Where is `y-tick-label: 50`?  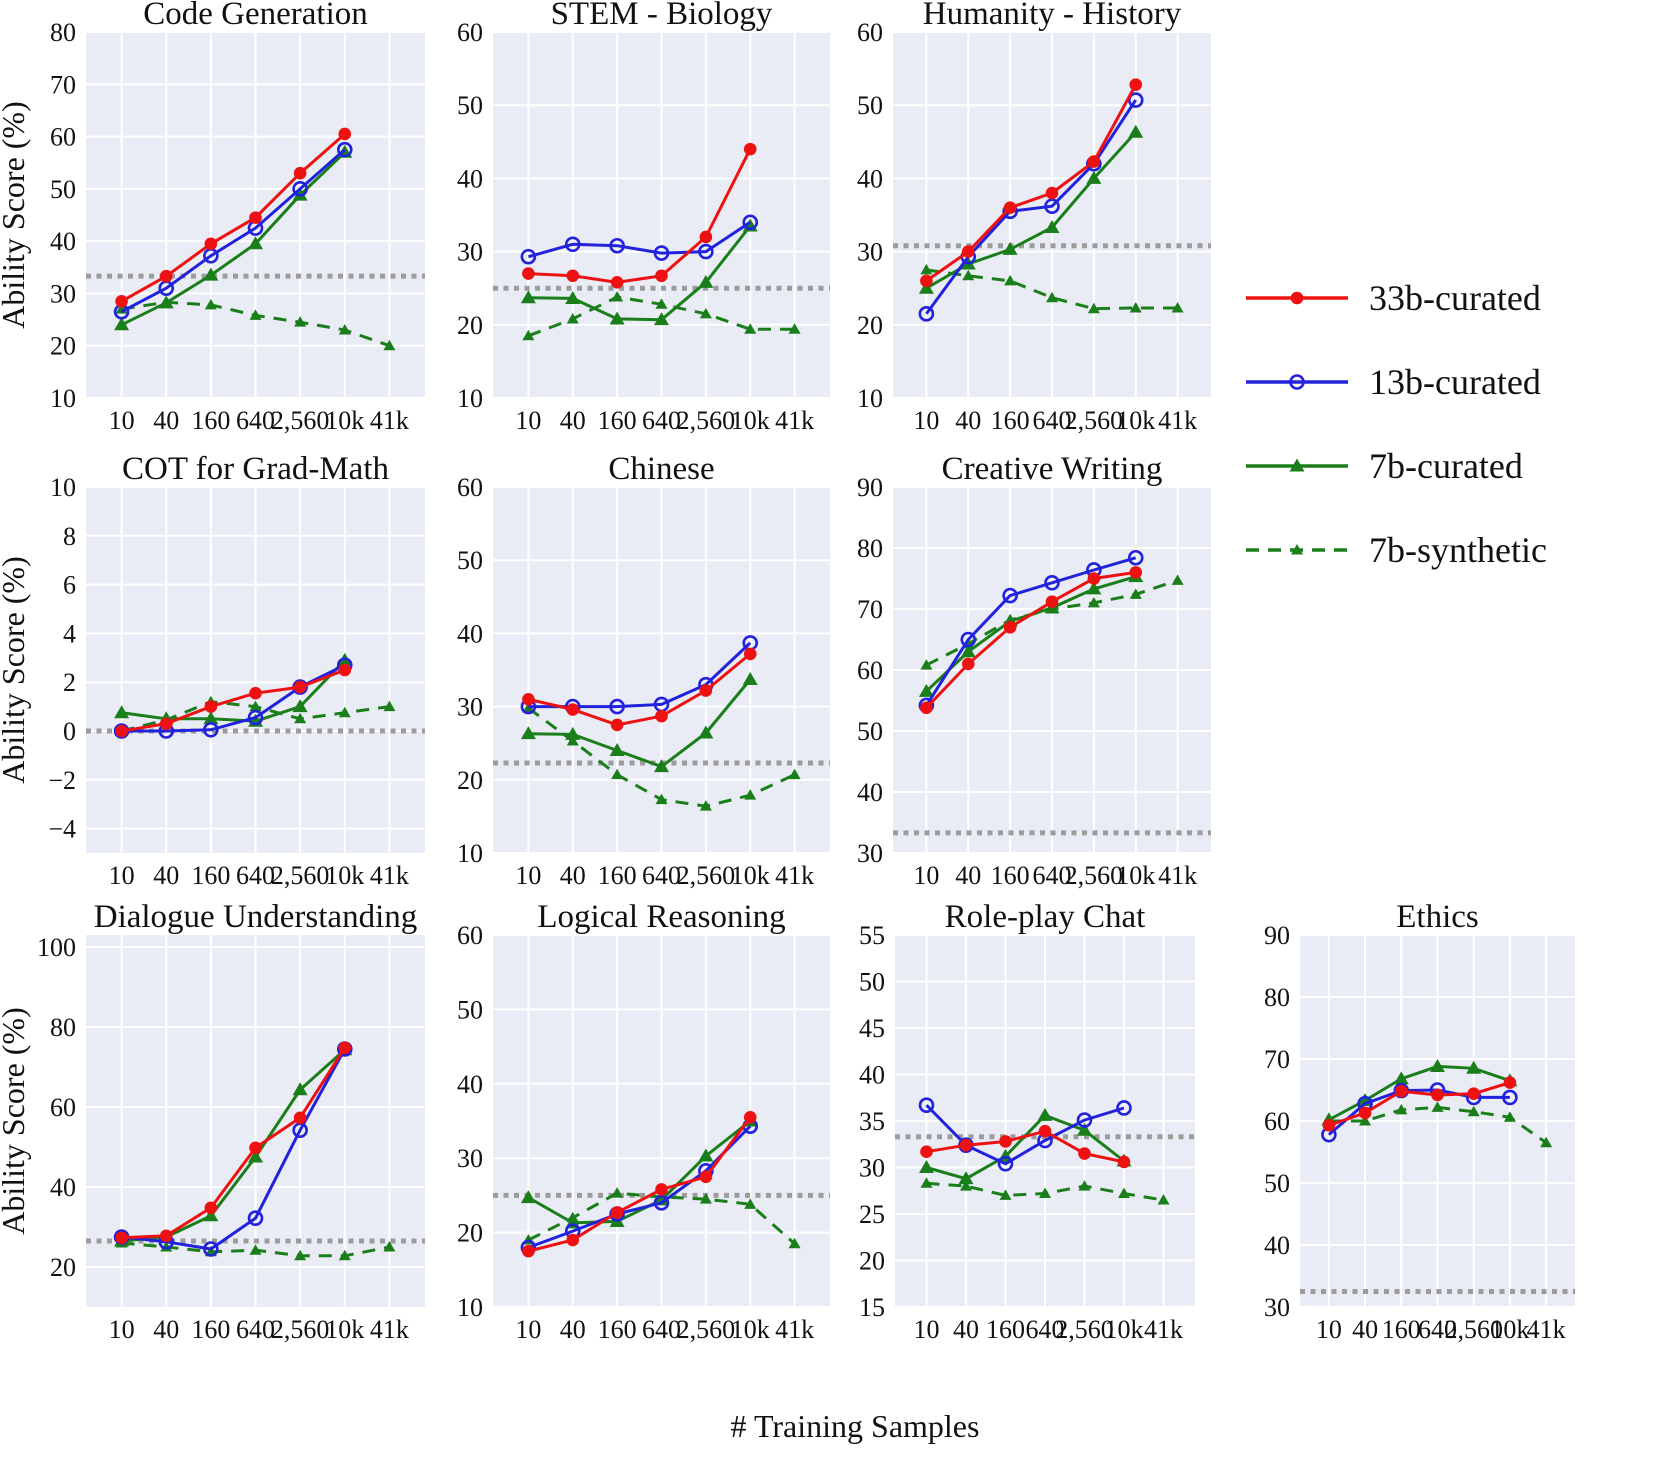 y-tick-label: 50 is located at coordinates (470, 105).